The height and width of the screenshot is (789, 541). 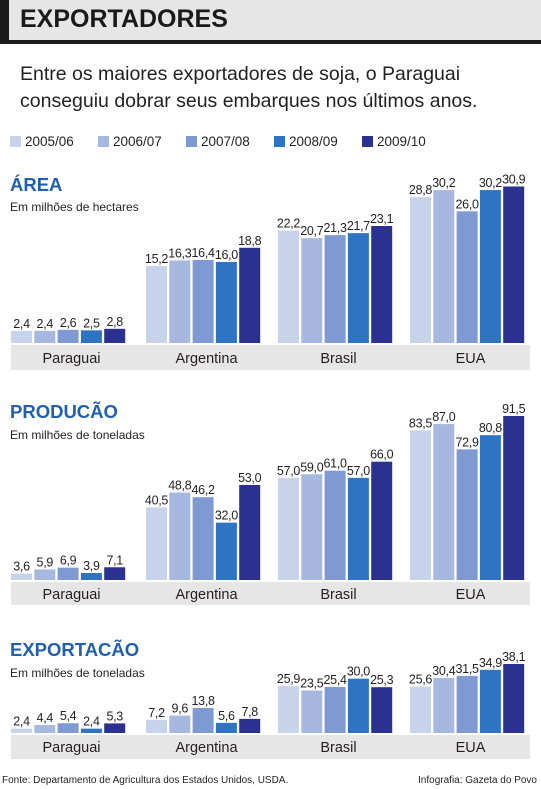 What do you see at coordinates (443, 417) in the screenshot?
I see `data-label-producao-eua-1: 87,0` at bounding box center [443, 417].